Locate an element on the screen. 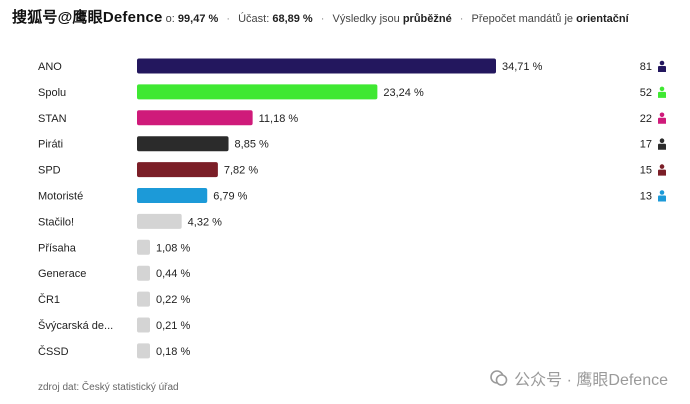 This screenshot has height=404, width=690. wechat-logo-icon is located at coordinates (499, 378).